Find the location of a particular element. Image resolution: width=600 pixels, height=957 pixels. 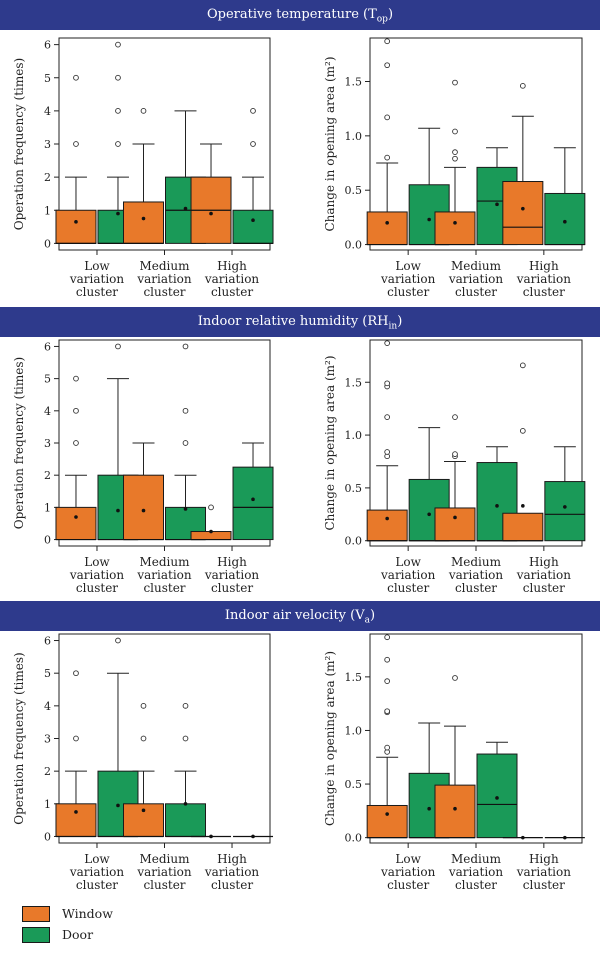

section-title-subscript: a is located at coordinates (367, 620).